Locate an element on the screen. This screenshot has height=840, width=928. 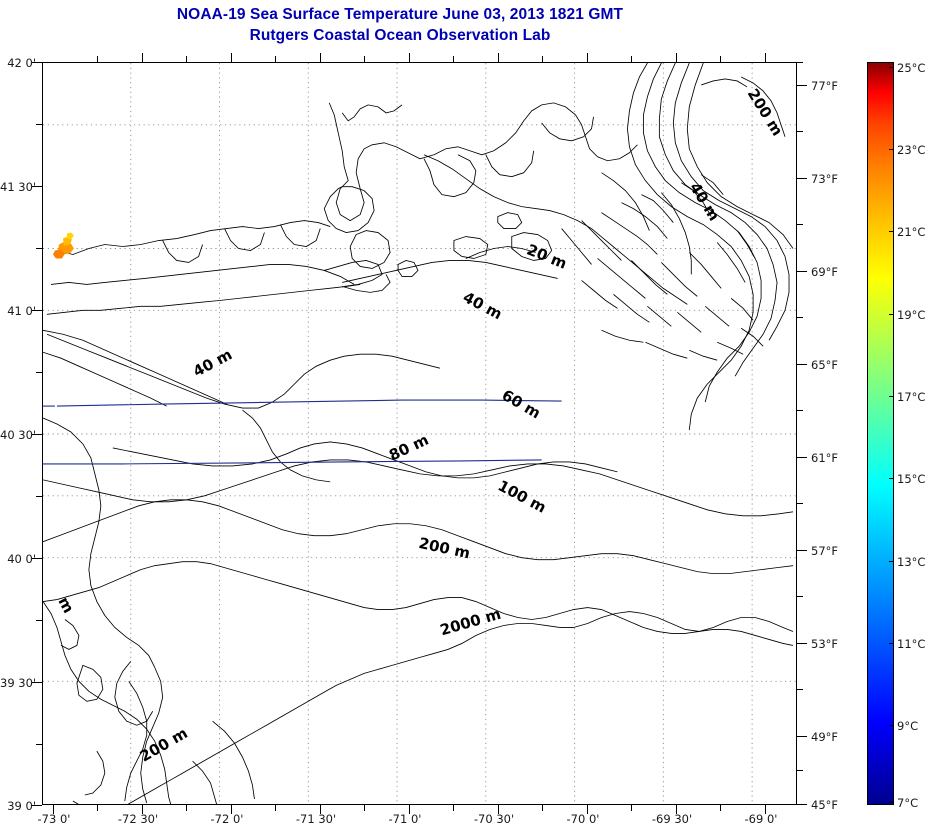
fahrenheit-label-53: 53°F is located at coordinates (824, 644).